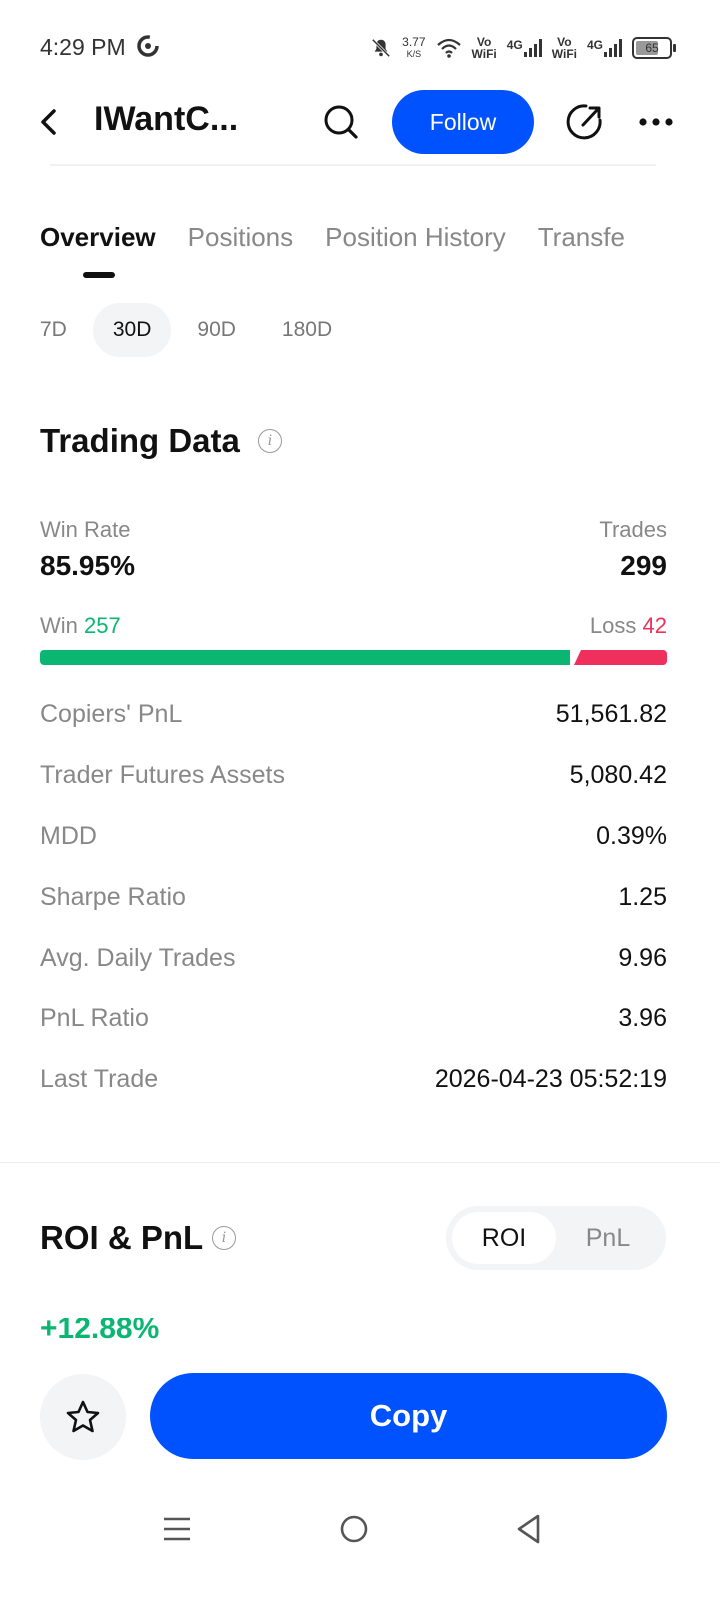  What do you see at coordinates (414, 54) in the screenshot?
I see `speed-unit: K/S` at bounding box center [414, 54].